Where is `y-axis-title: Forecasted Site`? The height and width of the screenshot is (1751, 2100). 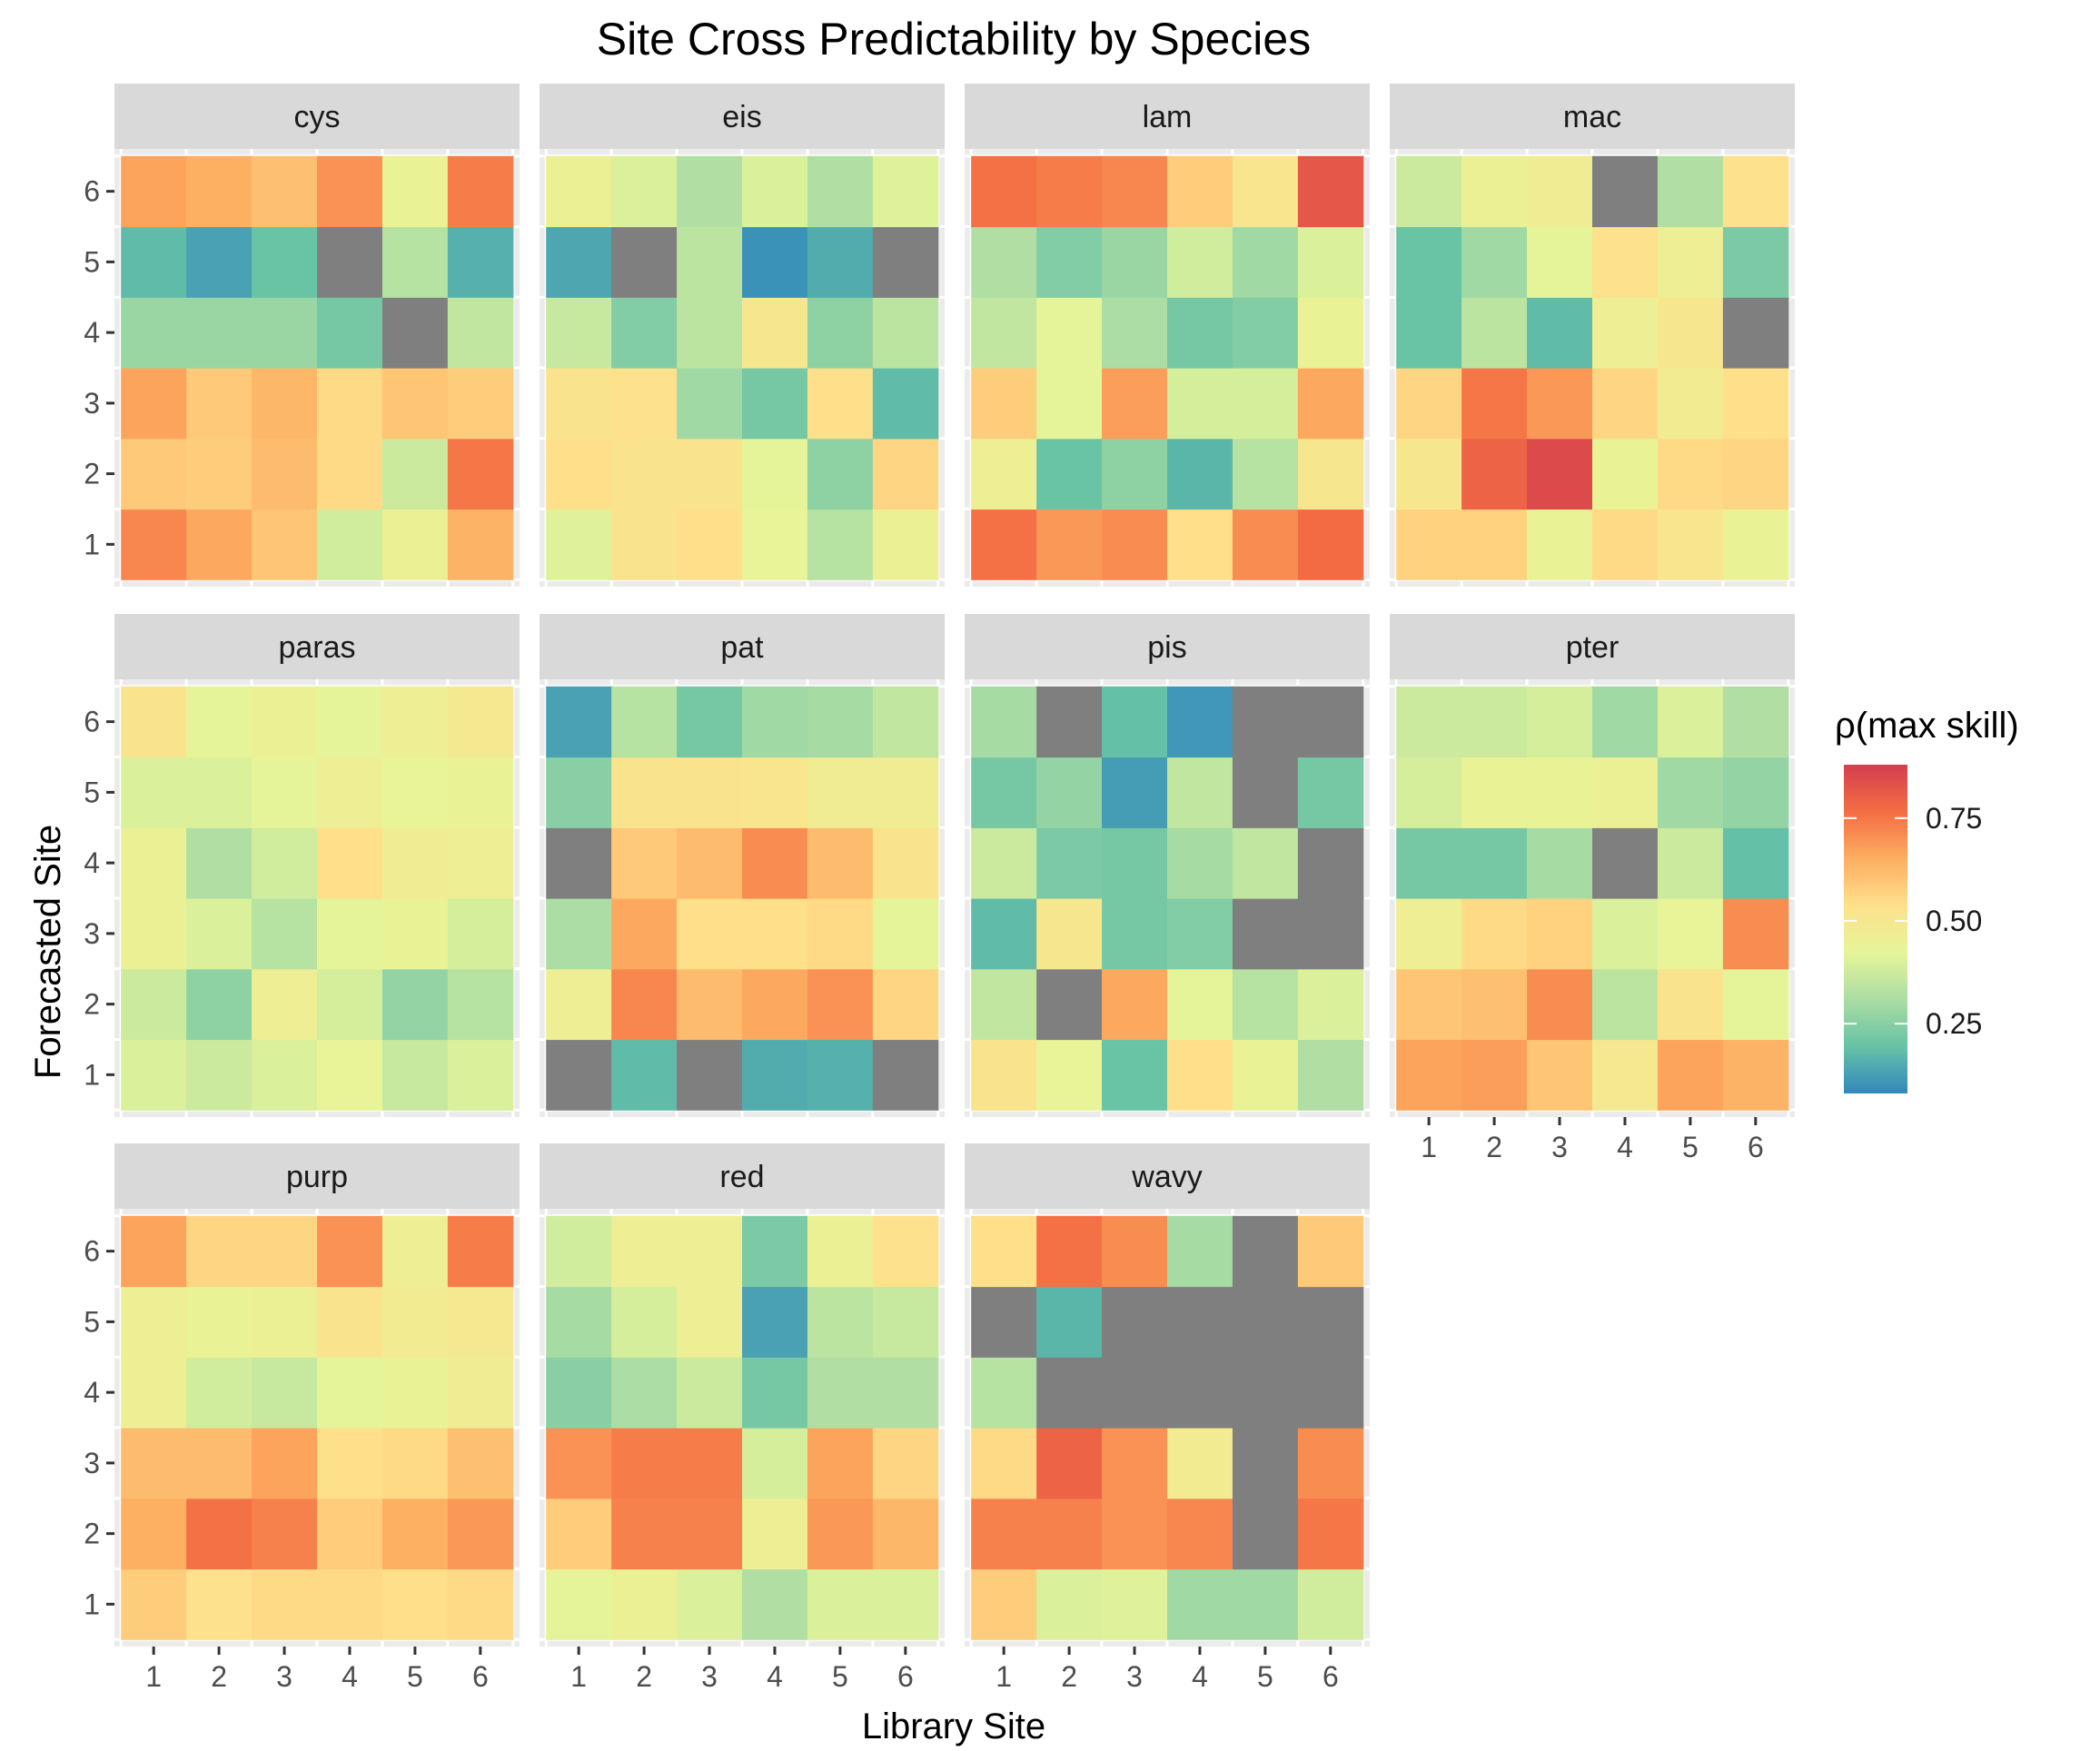
y-axis-title: Forecasted Site is located at coordinates (48, 952).